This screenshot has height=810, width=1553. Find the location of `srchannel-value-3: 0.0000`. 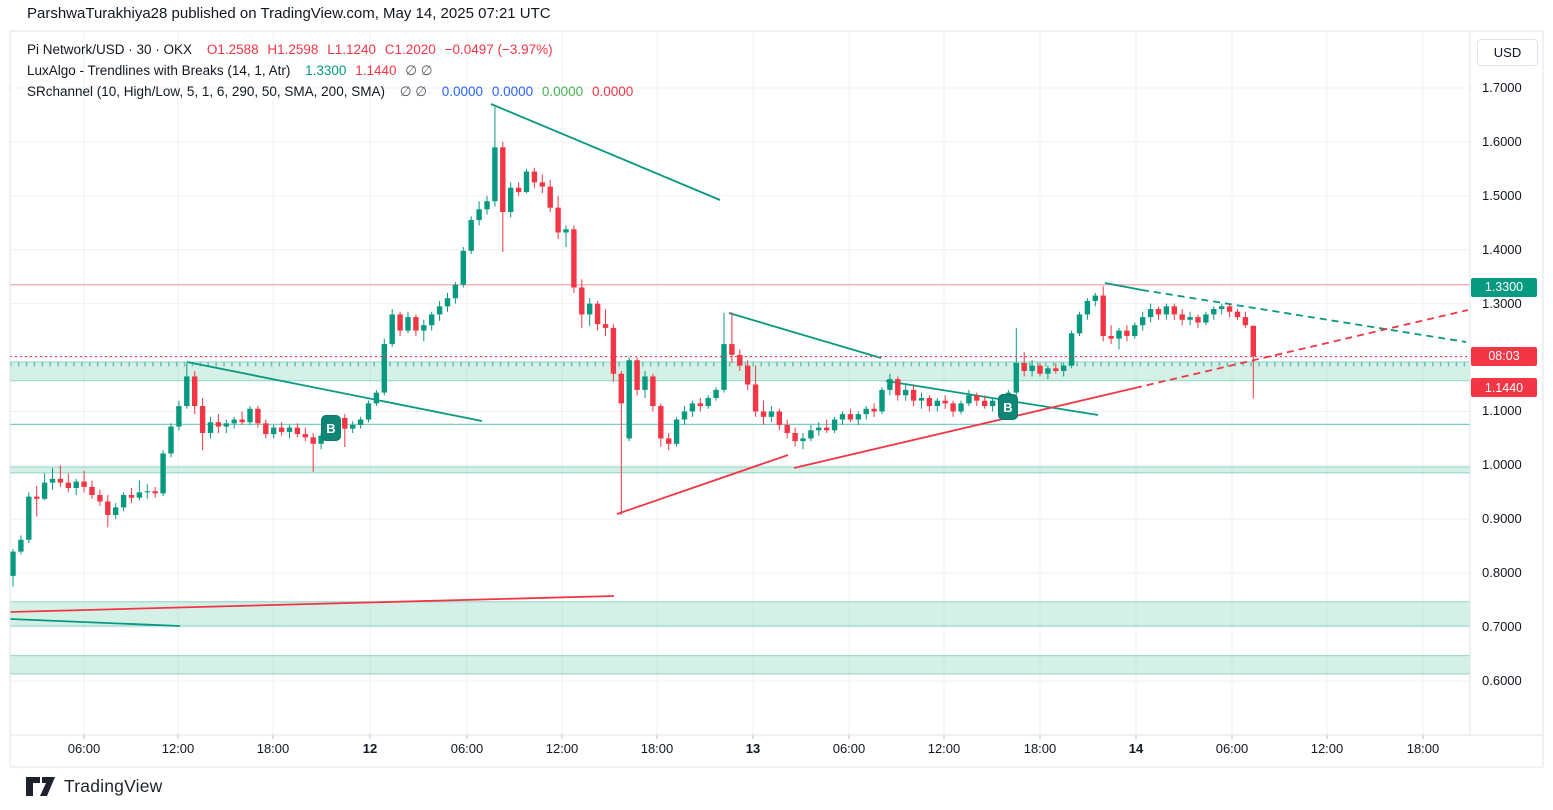

srchannel-value-3: 0.0000 is located at coordinates (562, 91).